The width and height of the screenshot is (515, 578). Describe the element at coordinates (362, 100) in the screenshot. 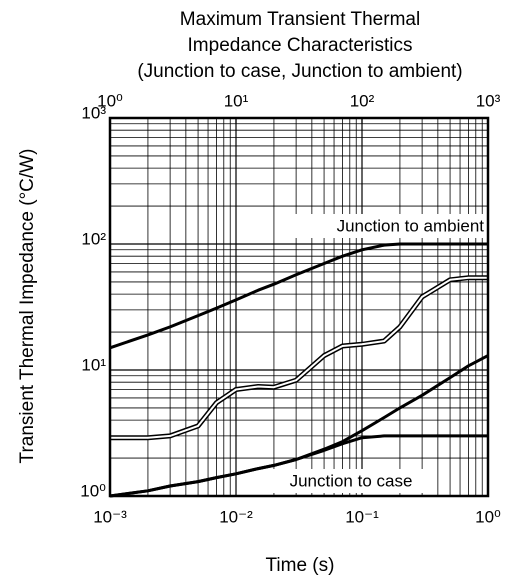

I see `x2-tick-label: 10²` at that location.